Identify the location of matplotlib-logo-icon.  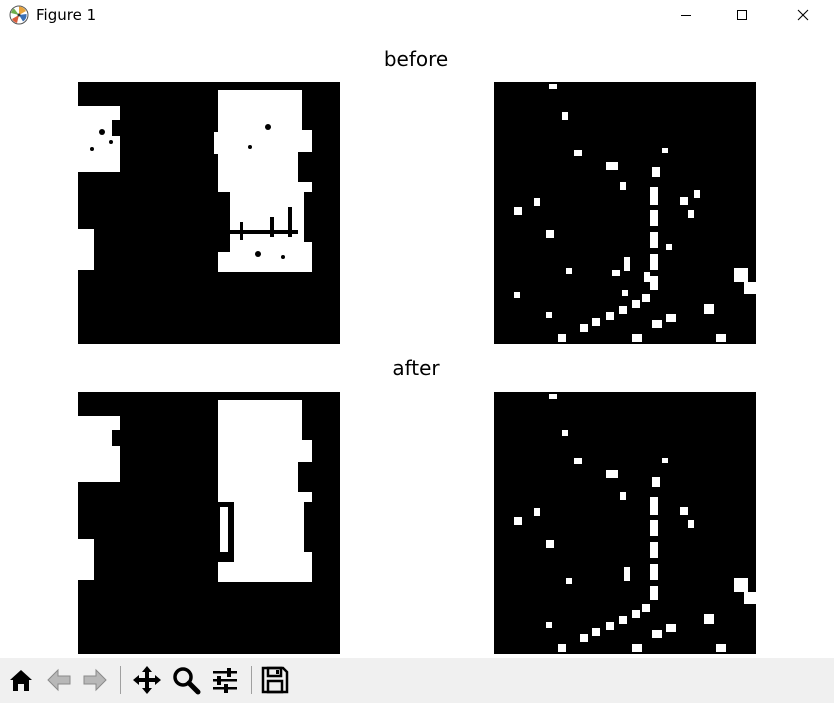
(19, 15).